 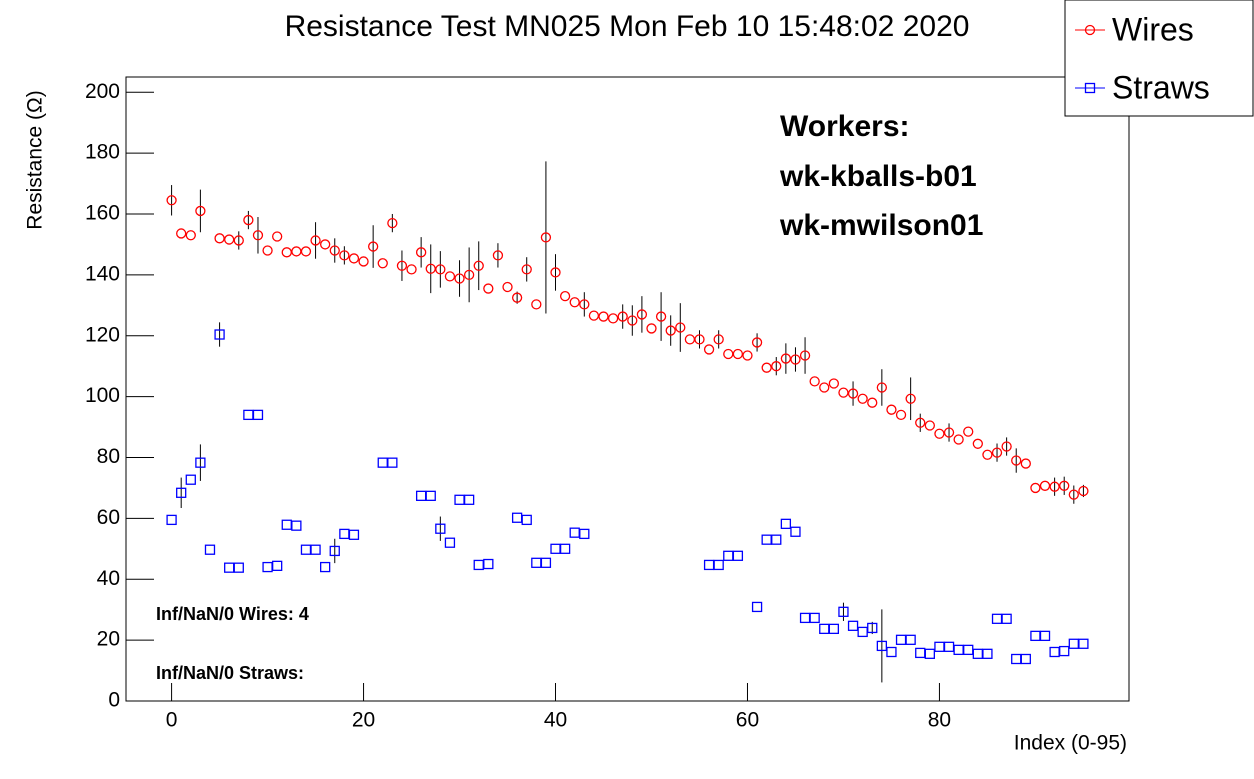 I want to click on y-tick-label: 60, so click(x=108, y=517).